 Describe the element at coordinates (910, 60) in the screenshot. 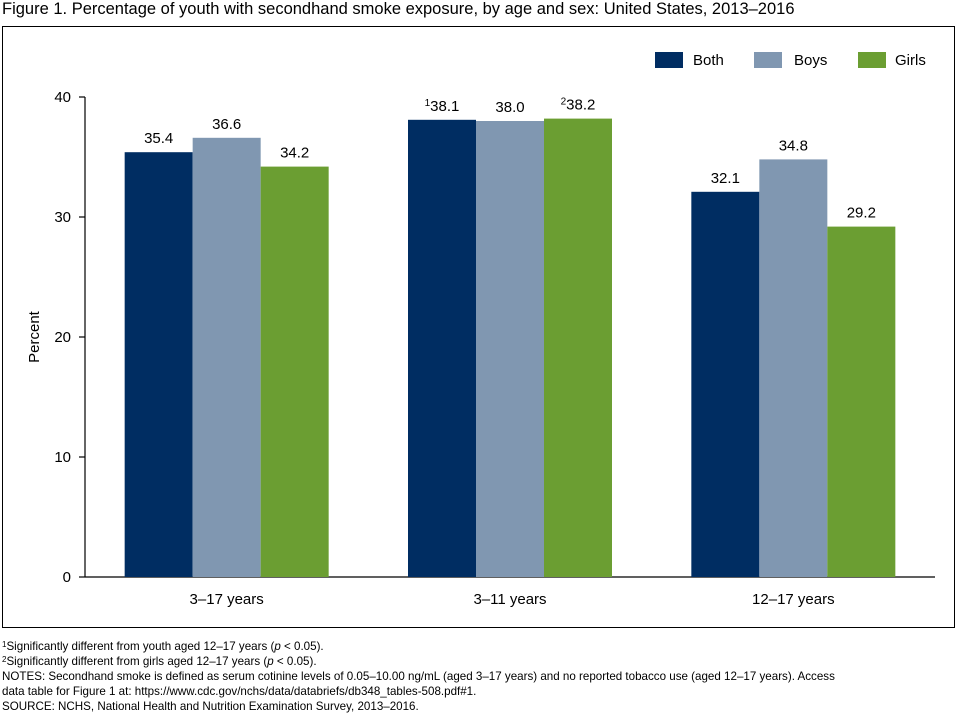

I see `legend-label-girls: Girls` at that location.